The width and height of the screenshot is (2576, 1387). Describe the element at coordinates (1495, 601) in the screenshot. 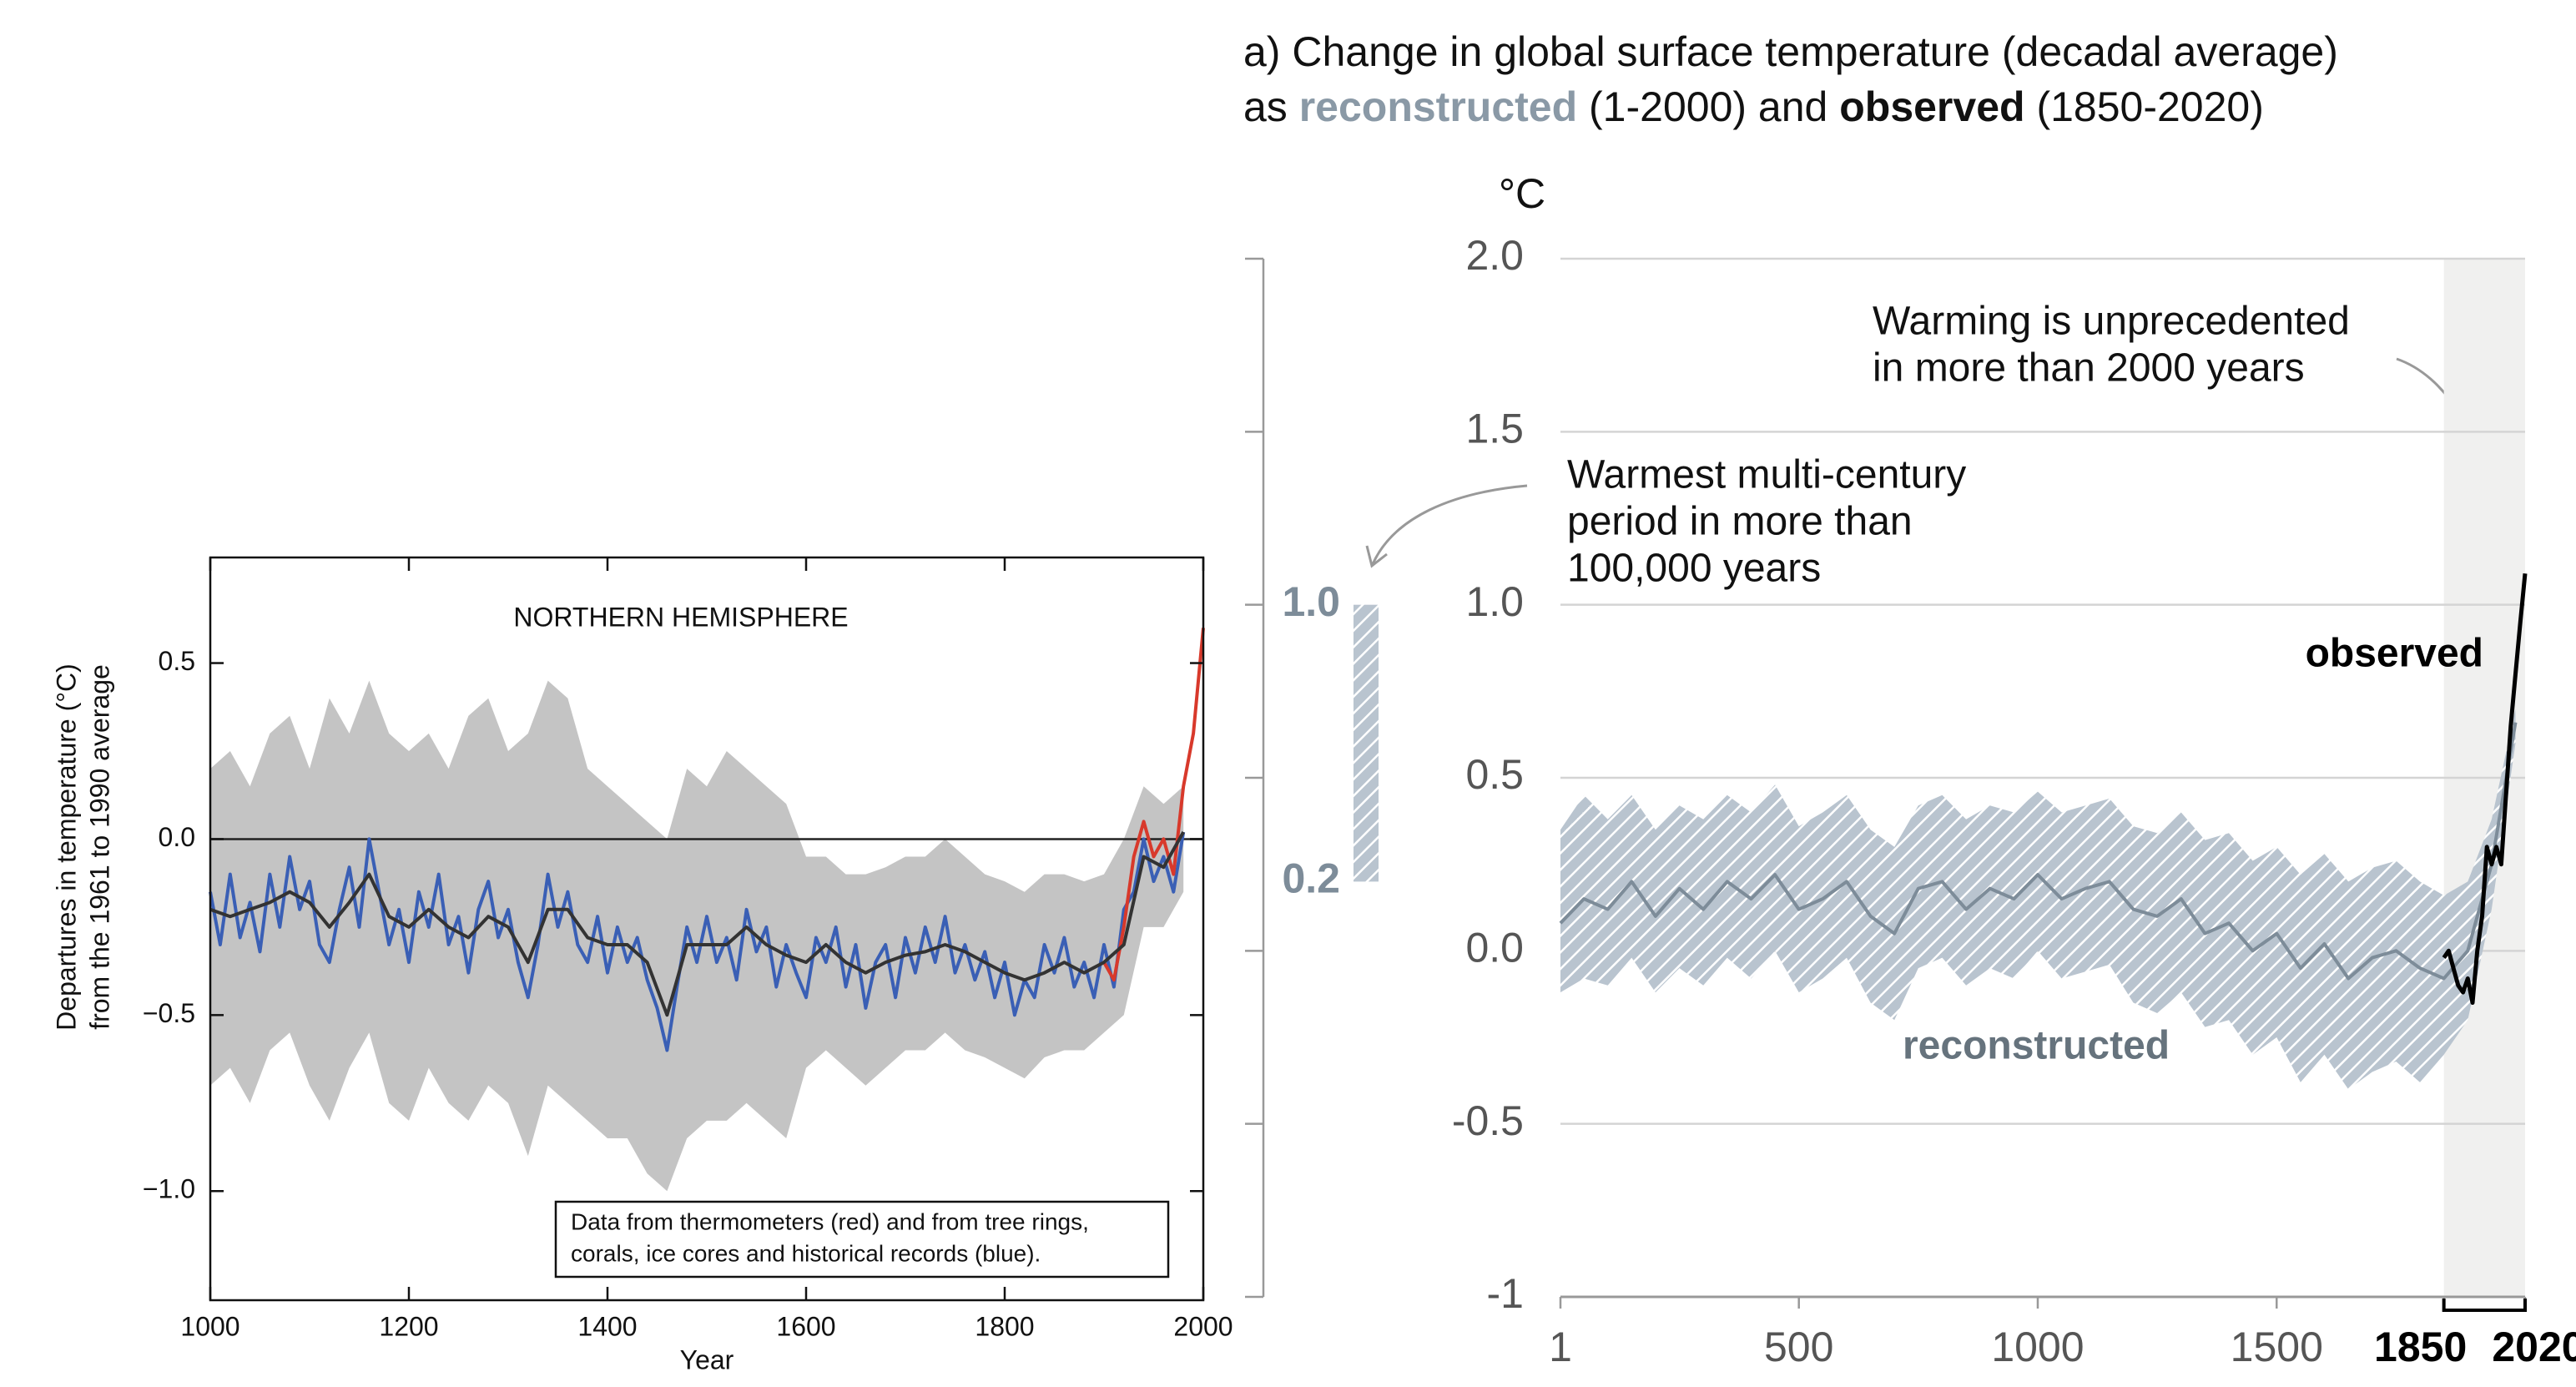

I see `y-tick-label: 1.0` at that location.